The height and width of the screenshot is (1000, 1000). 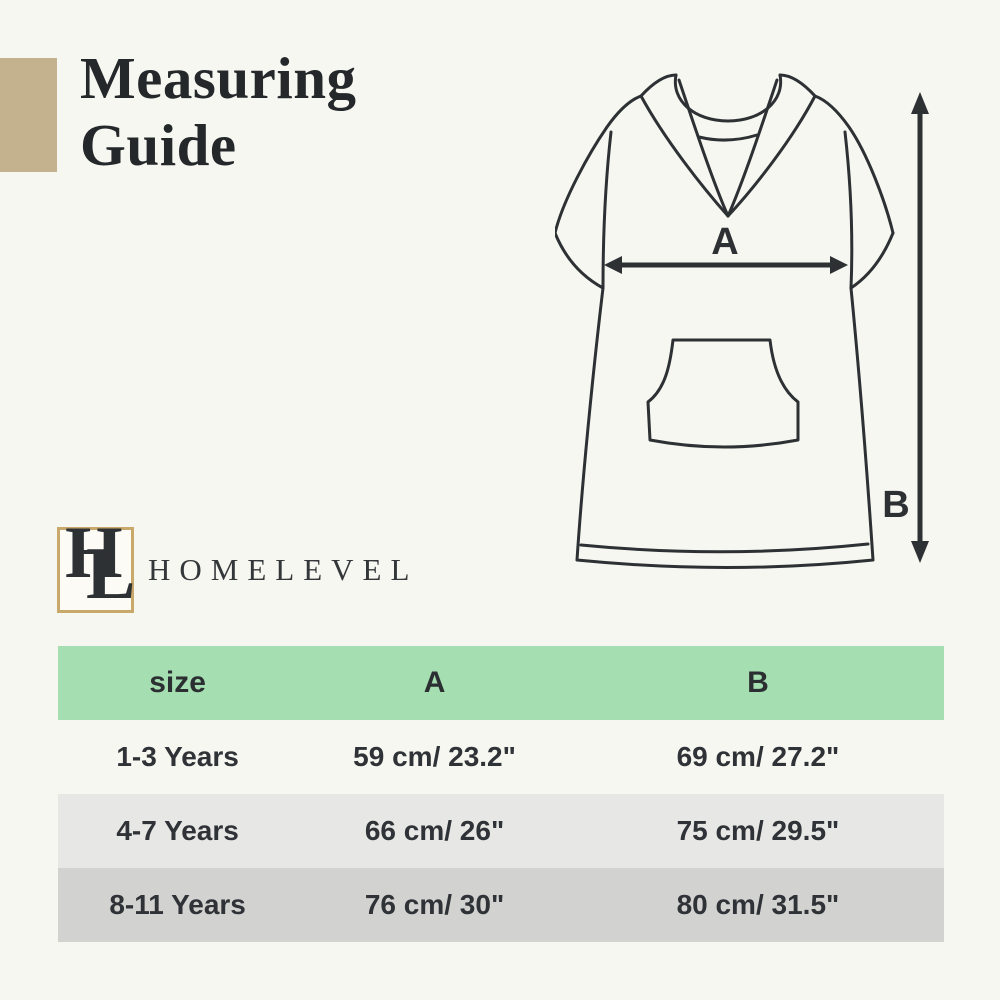 What do you see at coordinates (728, 137) in the screenshot?
I see `hood-back-seam` at bounding box center [728, 137].